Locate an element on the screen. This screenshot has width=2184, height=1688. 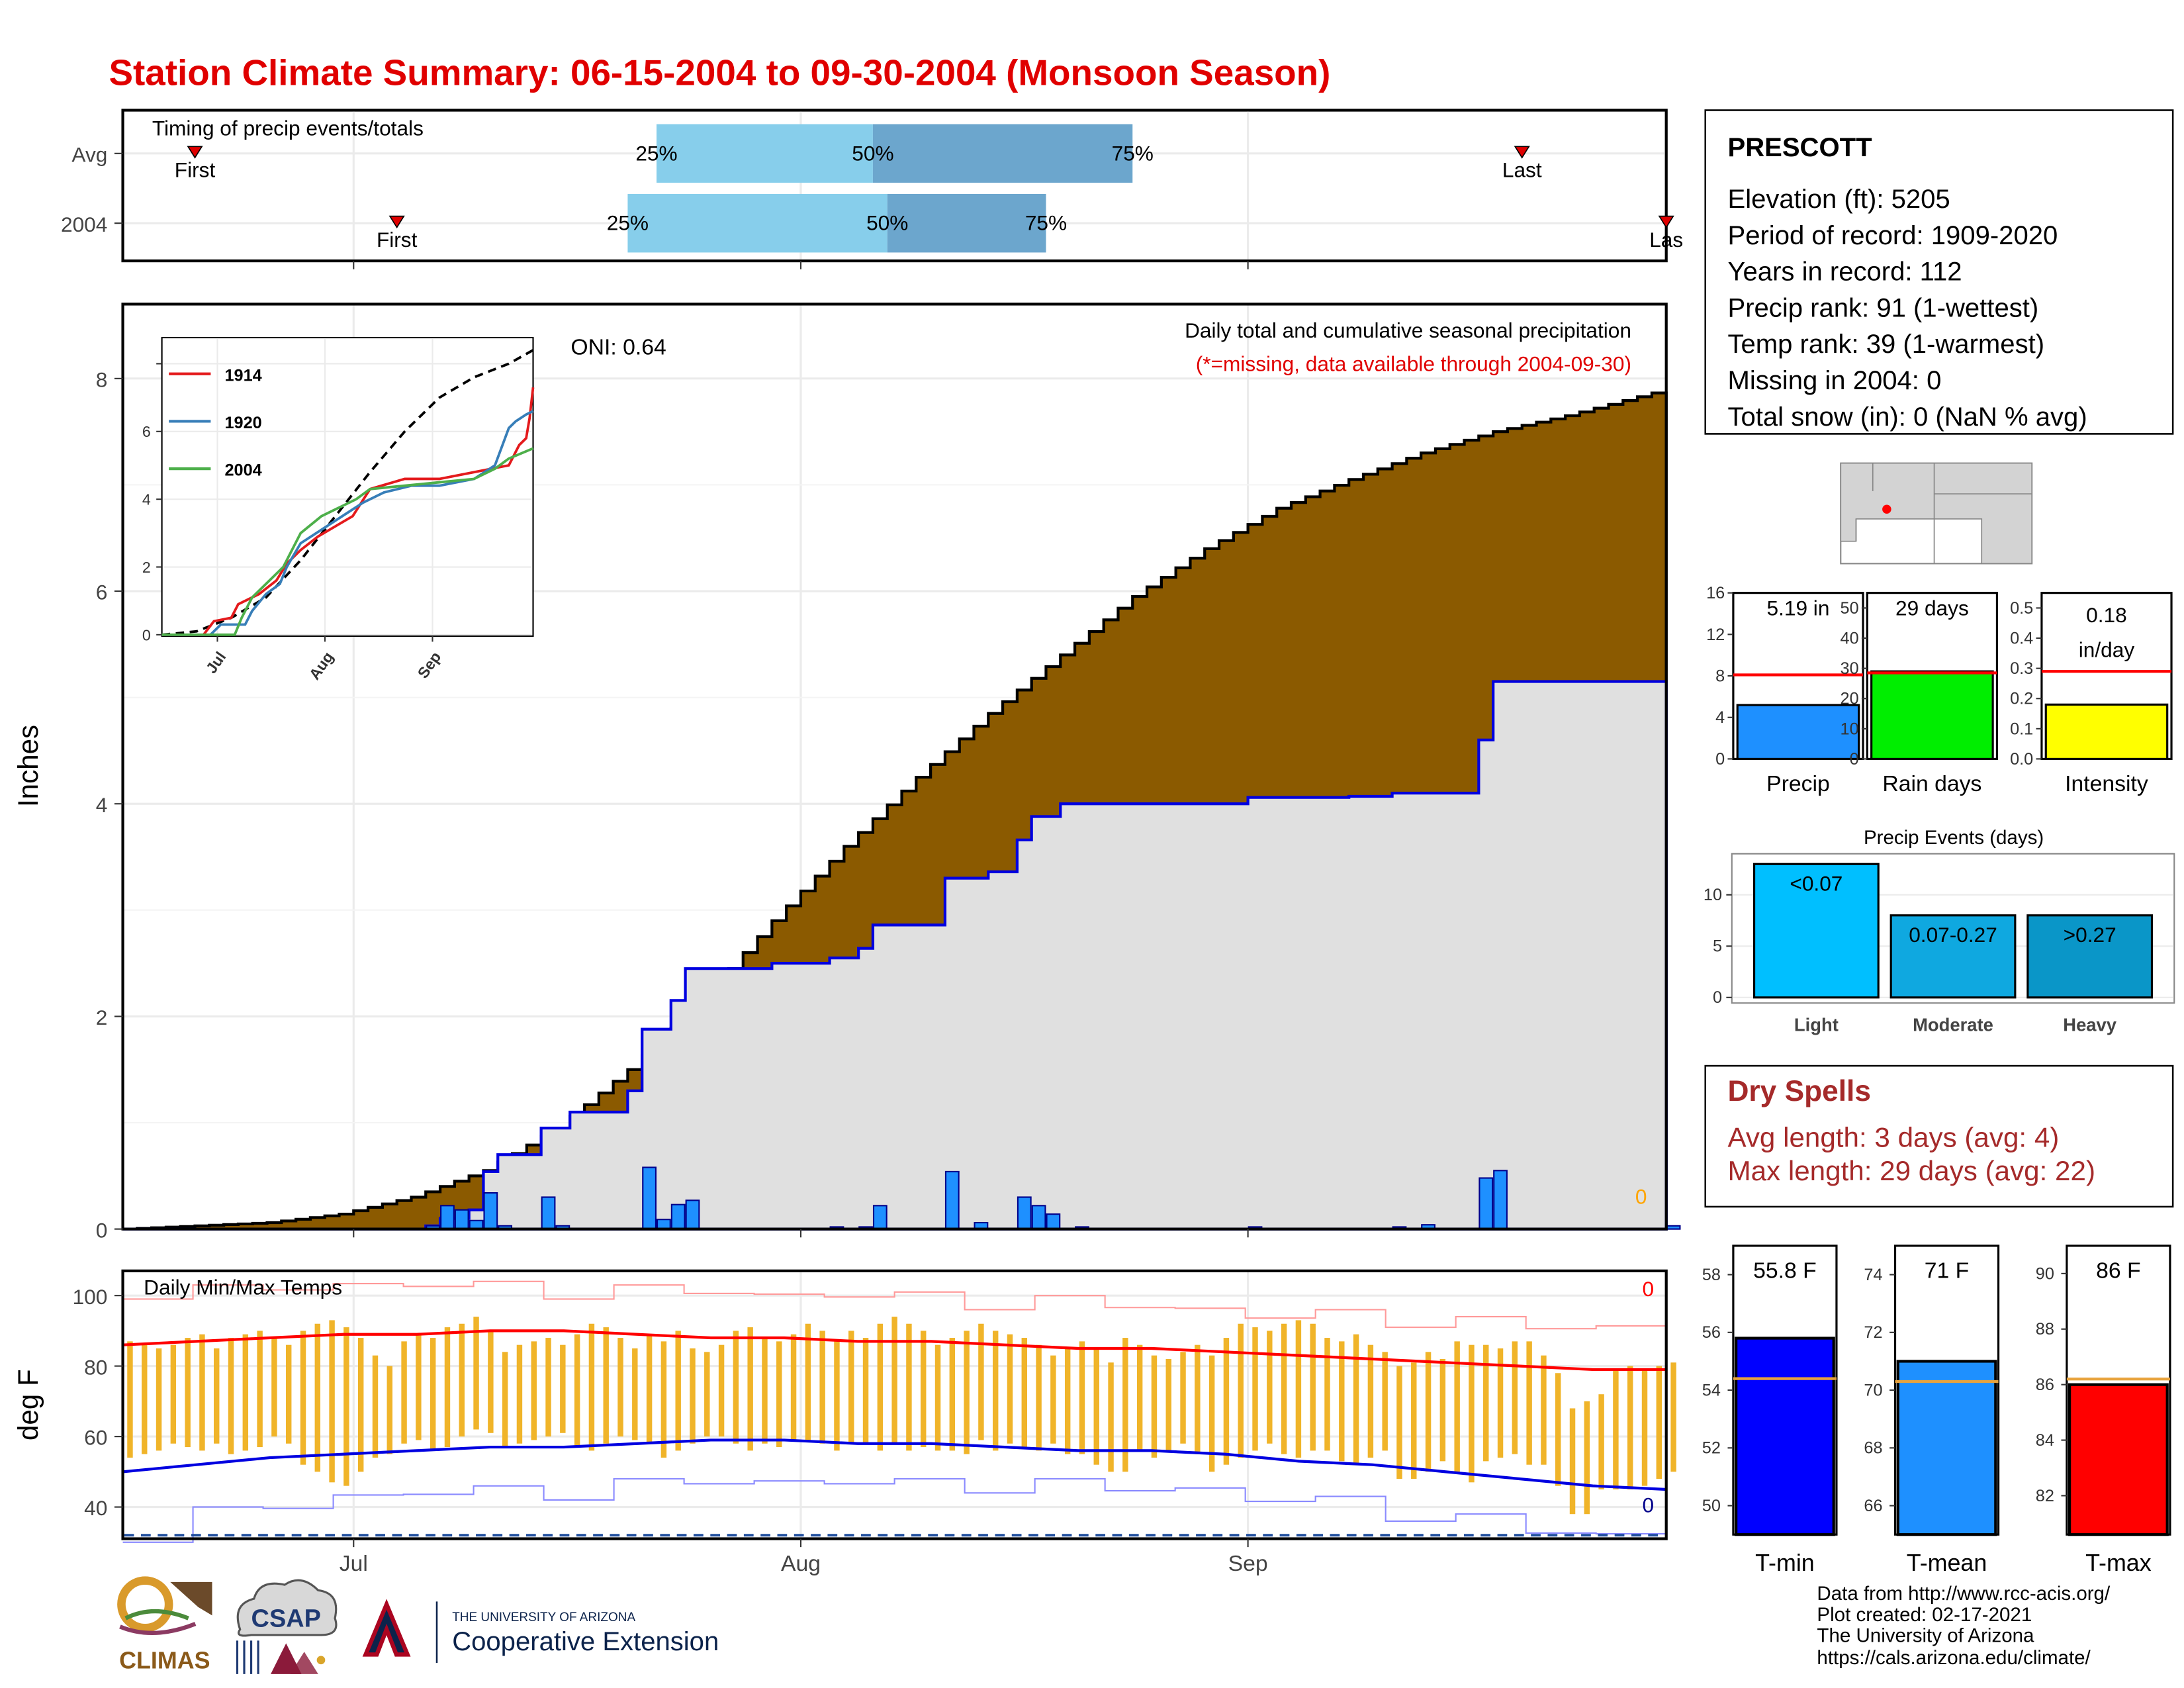
dry-spells-title: Dry Spells is located at coordinates (1798, 1091).